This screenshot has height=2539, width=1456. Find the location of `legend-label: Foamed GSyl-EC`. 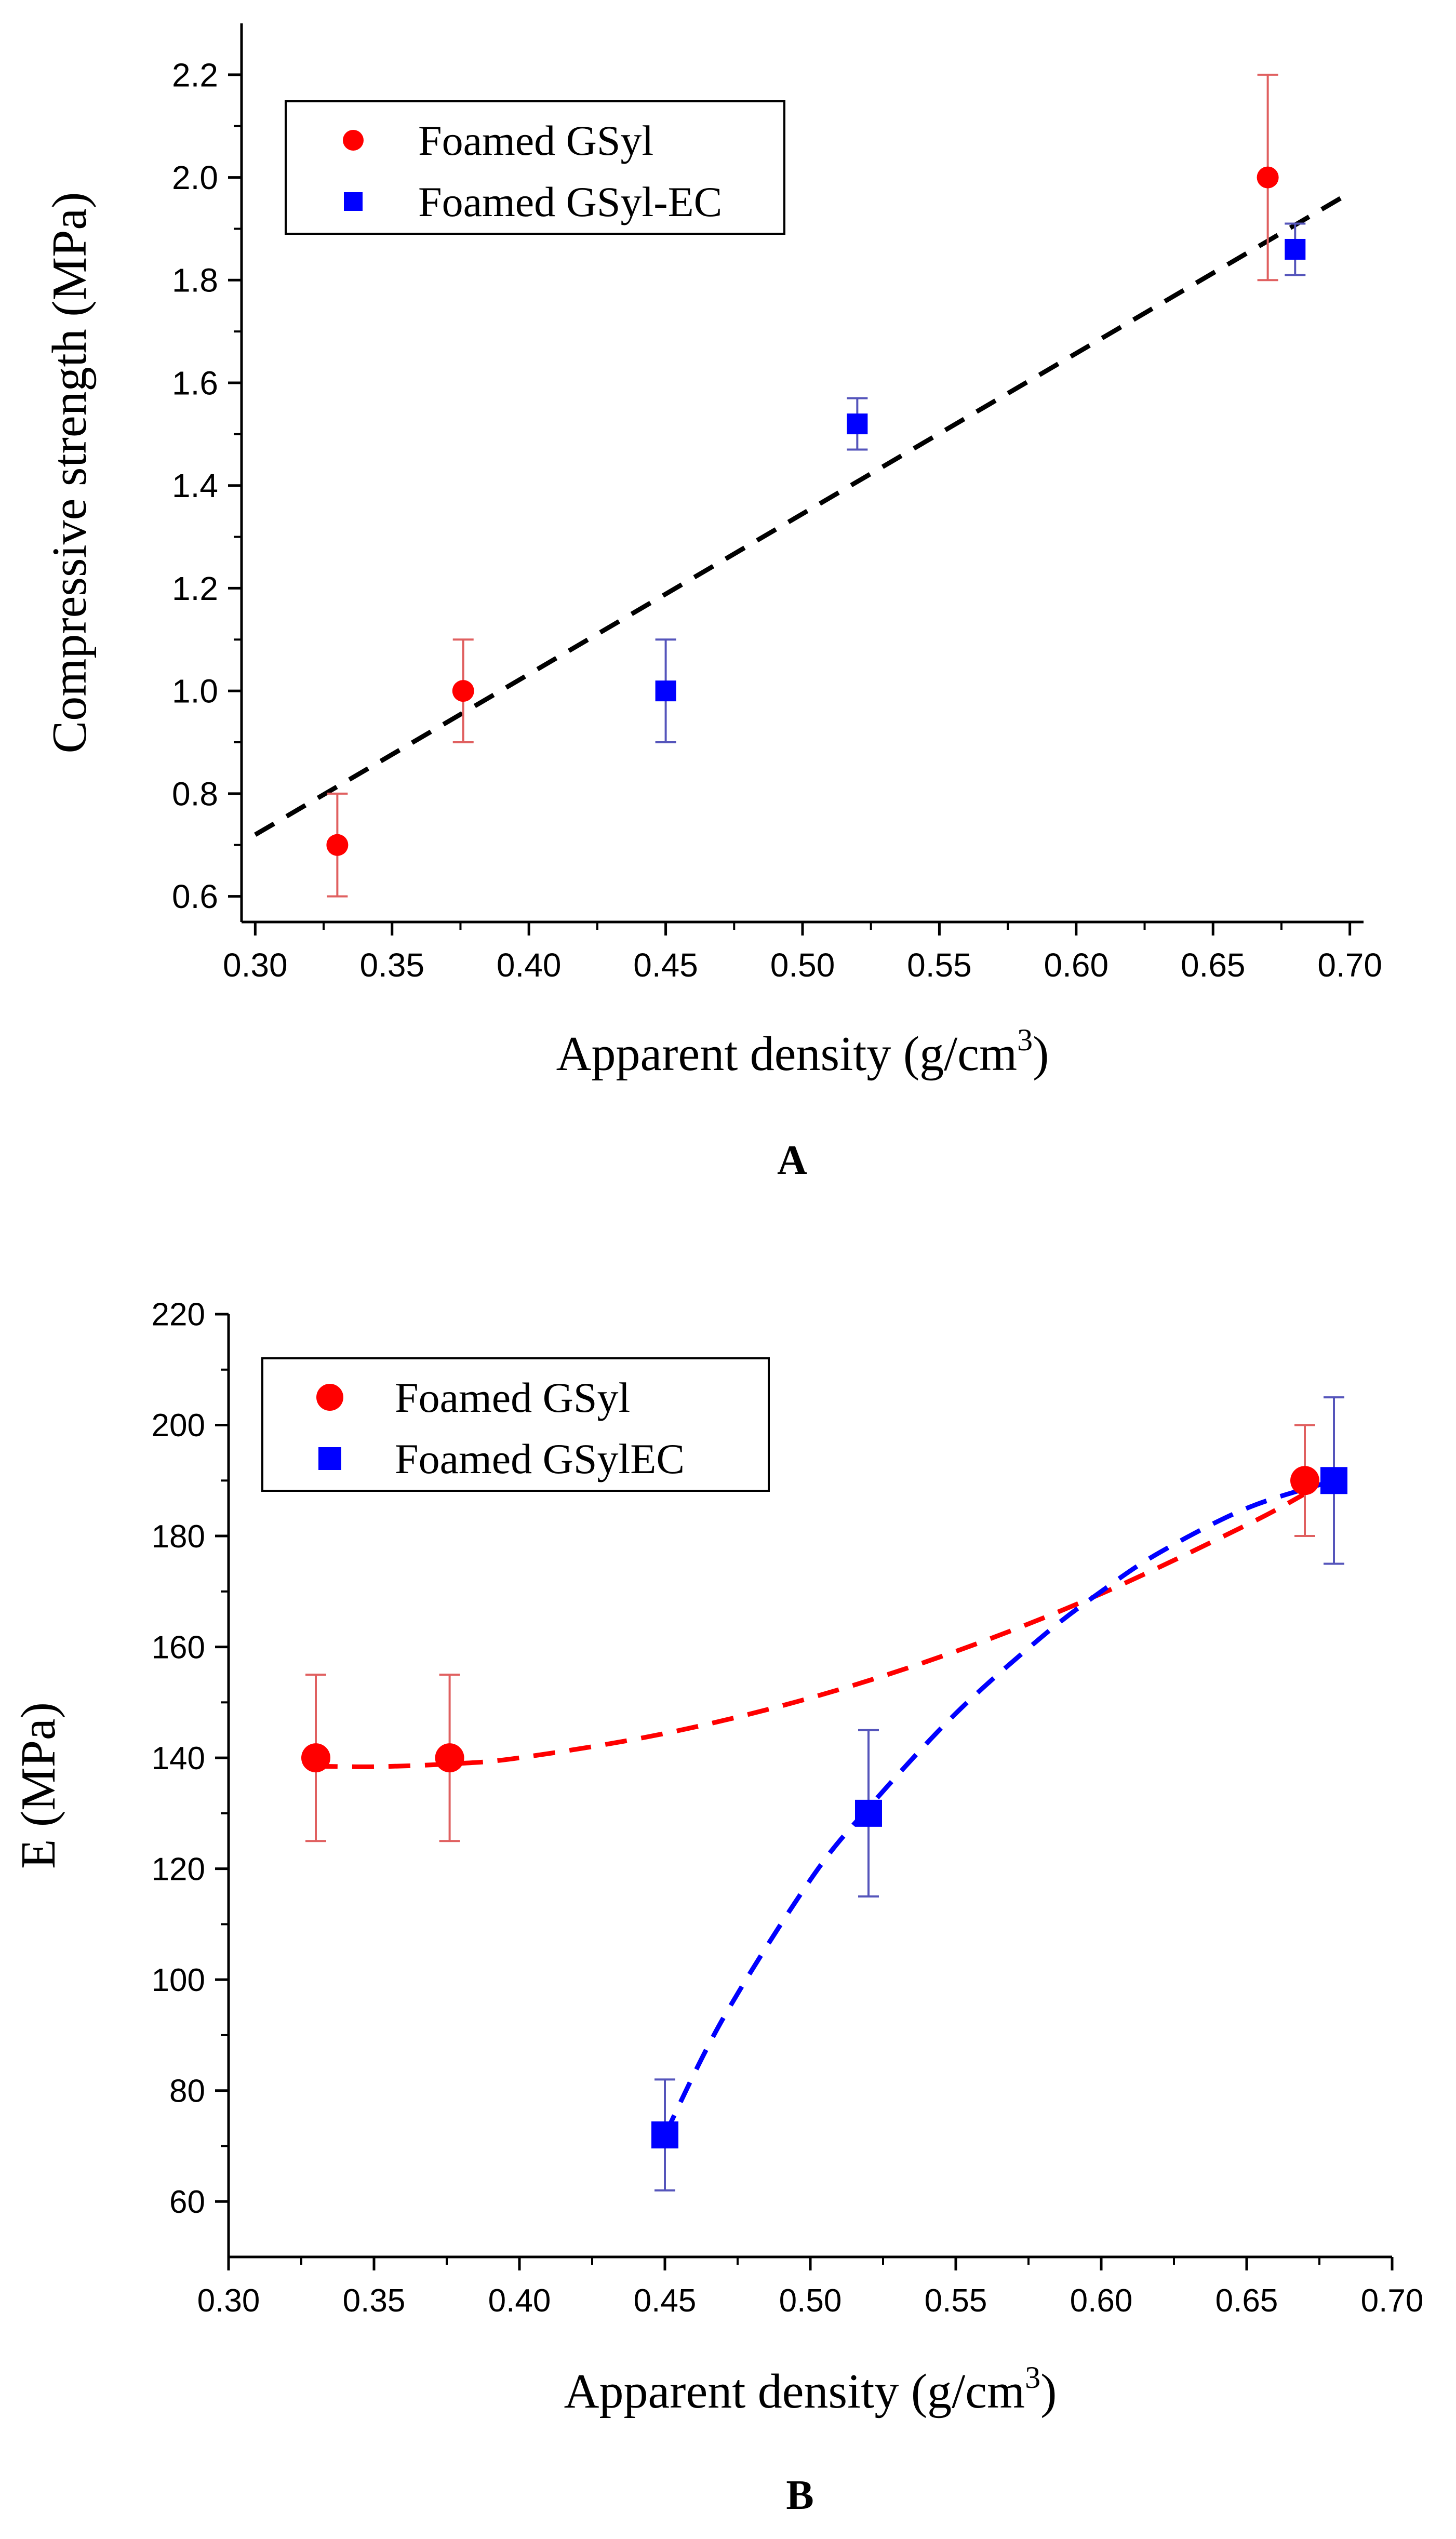

legend-label: Foamed GSyl-EC is located at coordinates (570, 201).